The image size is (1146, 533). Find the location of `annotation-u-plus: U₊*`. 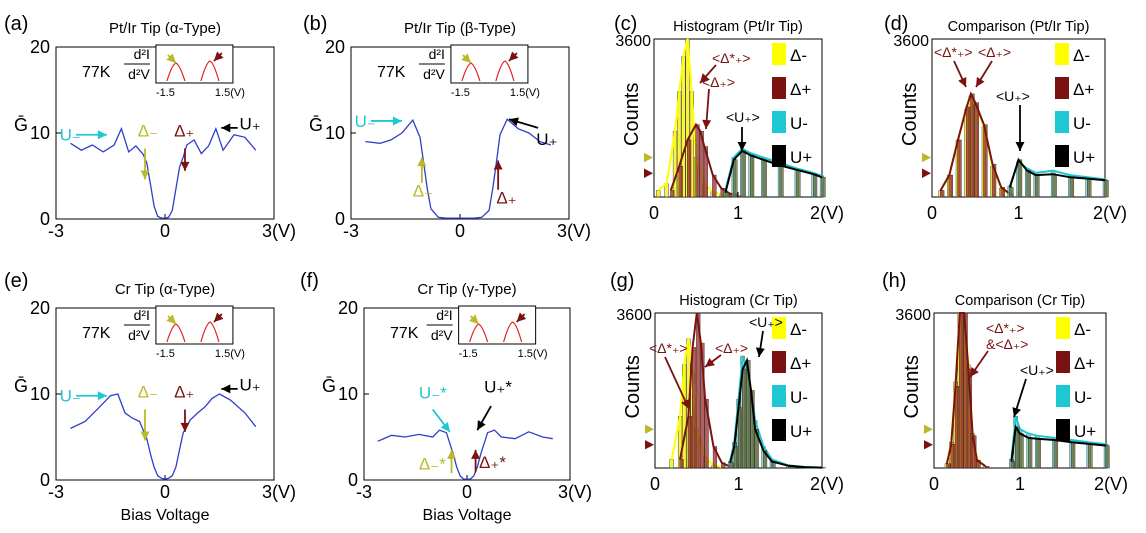

annotation-u-plus: U₊* is located at coordinates (498, 386).